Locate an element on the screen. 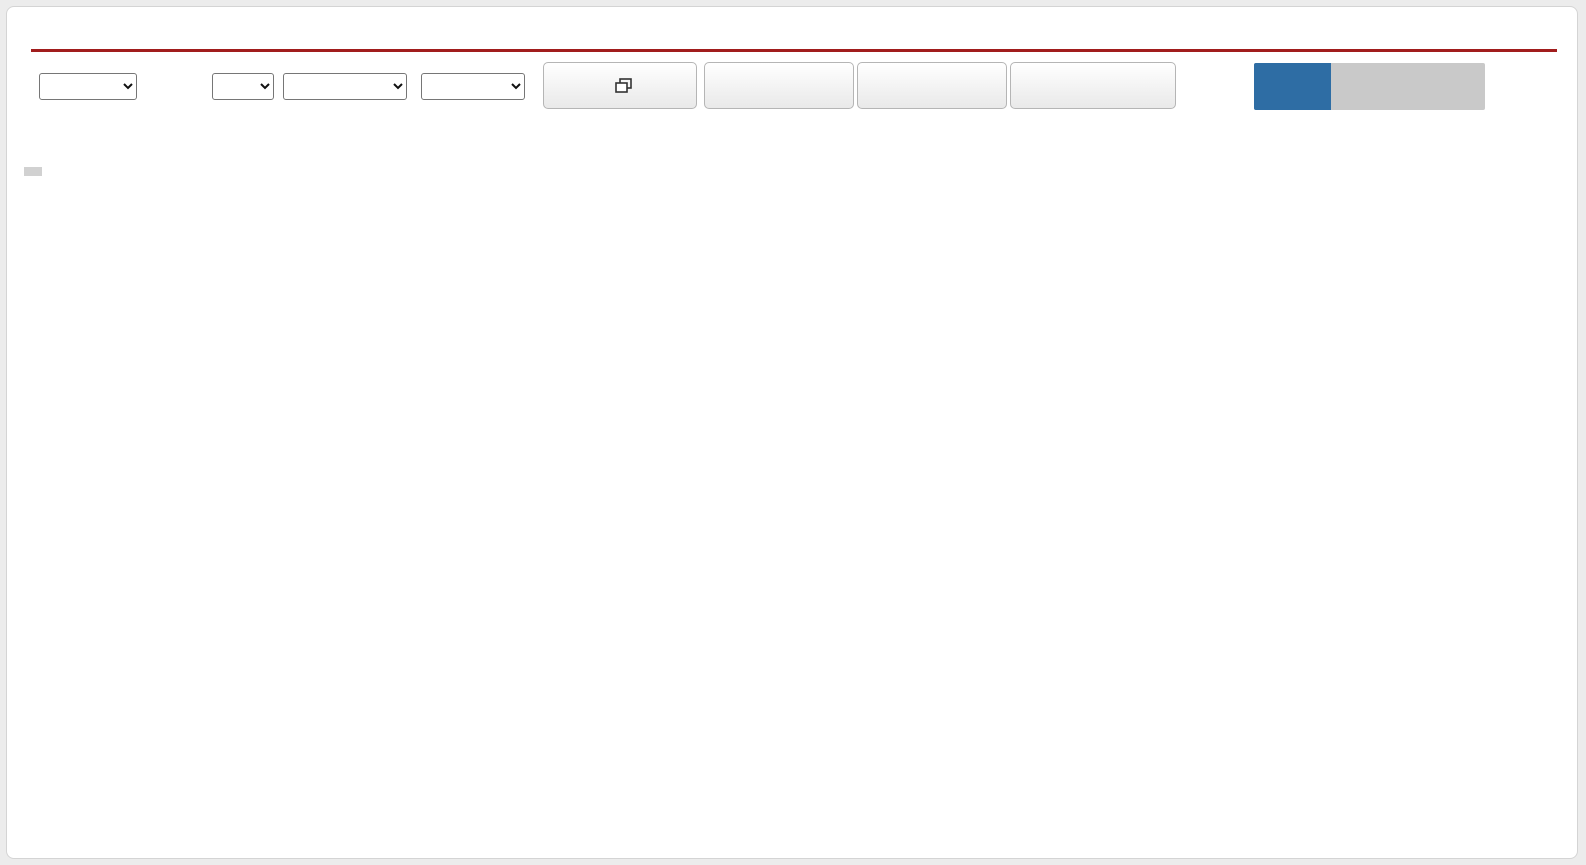  save-2-button is located at coordinates (1369, 86).